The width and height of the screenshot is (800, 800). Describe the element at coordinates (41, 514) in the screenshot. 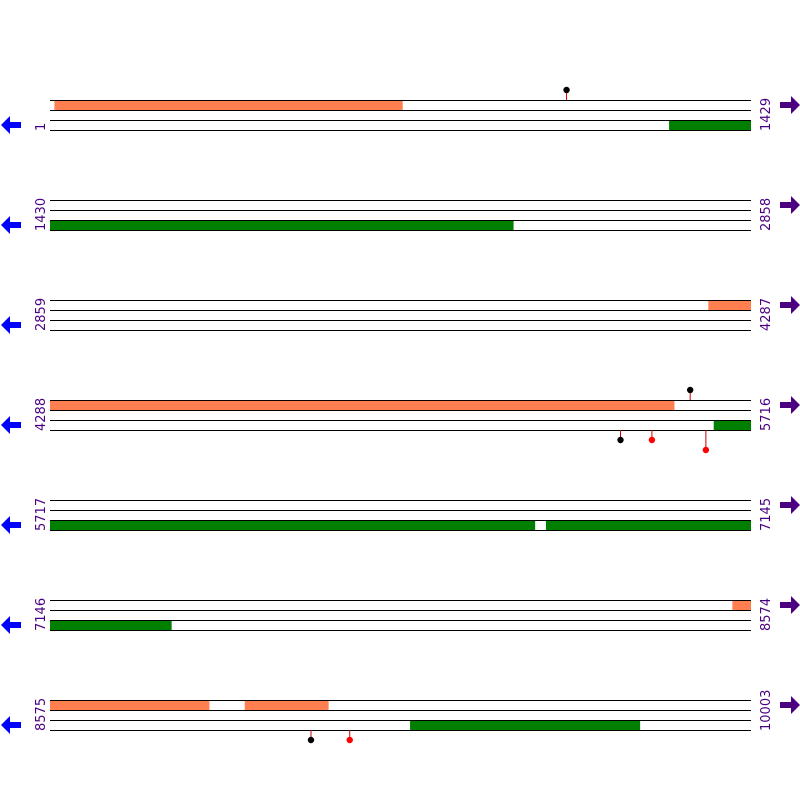

I see `row-start-position-label: 5717` at that location.